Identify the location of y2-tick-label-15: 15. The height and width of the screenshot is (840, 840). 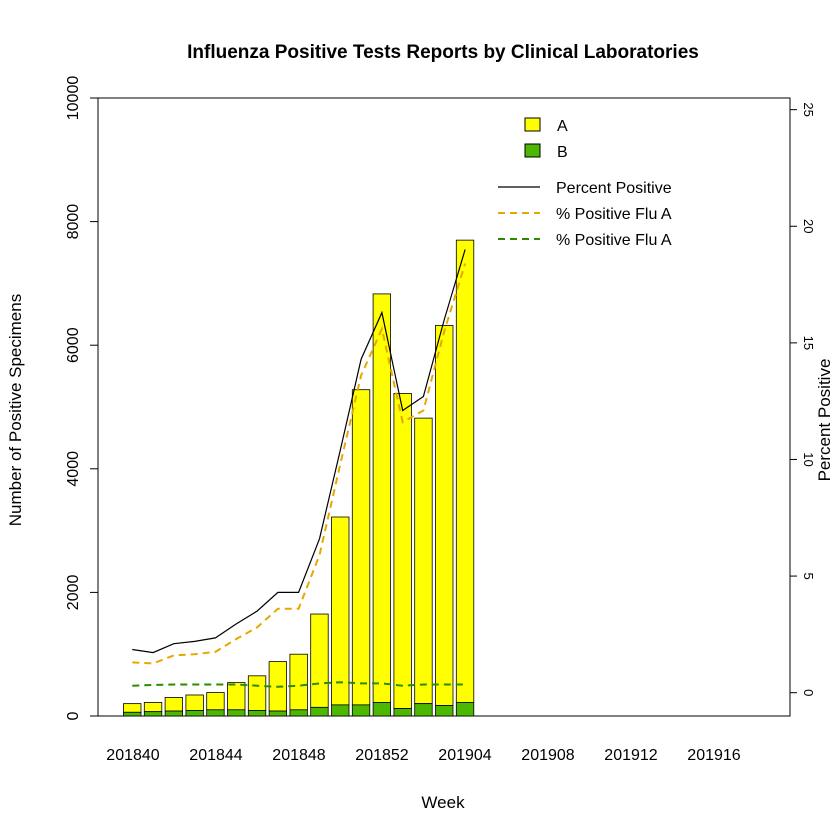
(808, 343).